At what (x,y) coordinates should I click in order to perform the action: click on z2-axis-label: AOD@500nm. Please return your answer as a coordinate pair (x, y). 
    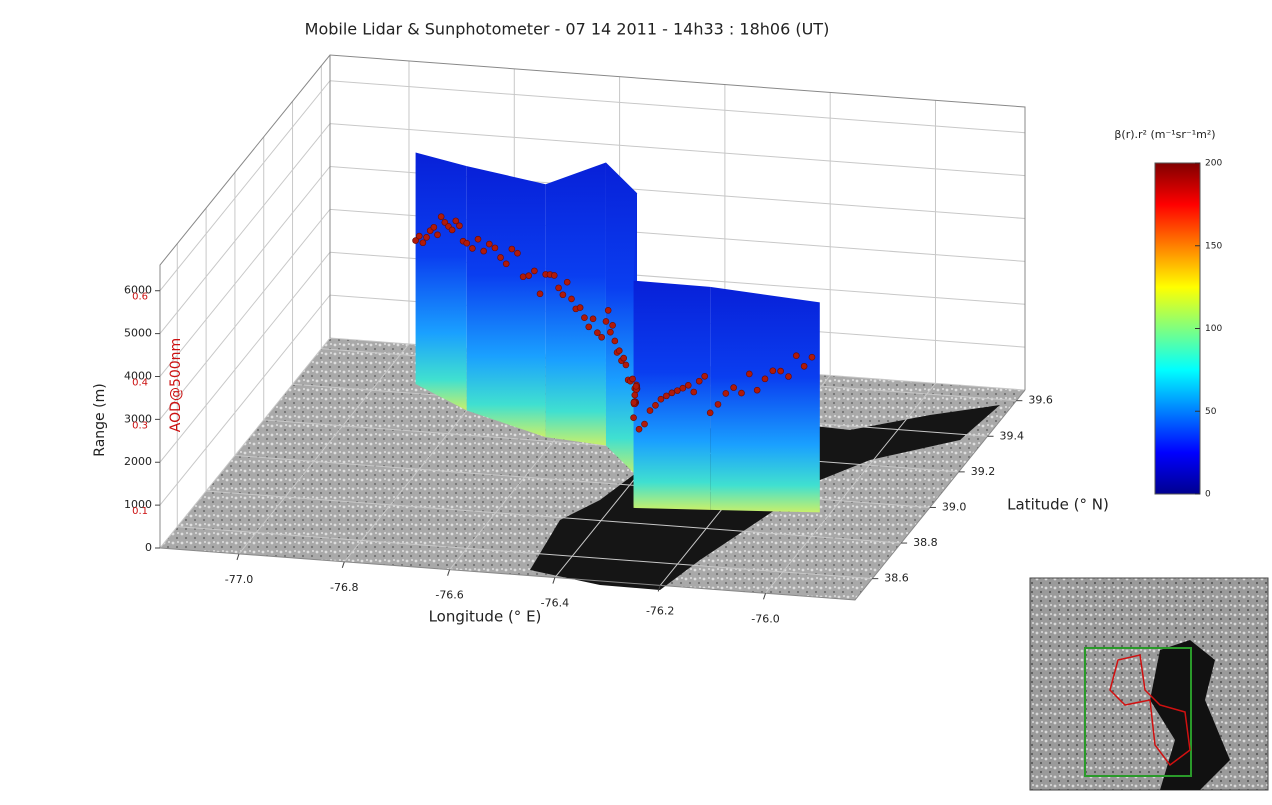
    Looking at the image, I should click on (176, 385).